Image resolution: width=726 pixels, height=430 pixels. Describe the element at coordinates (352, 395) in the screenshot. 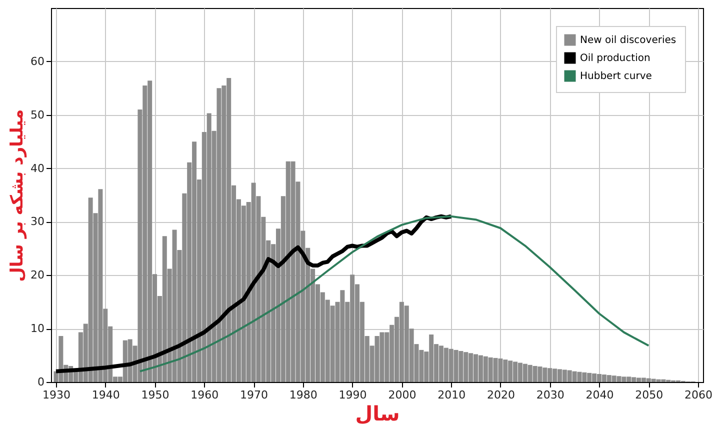

I see `x-tick-label: 1990` at that location.